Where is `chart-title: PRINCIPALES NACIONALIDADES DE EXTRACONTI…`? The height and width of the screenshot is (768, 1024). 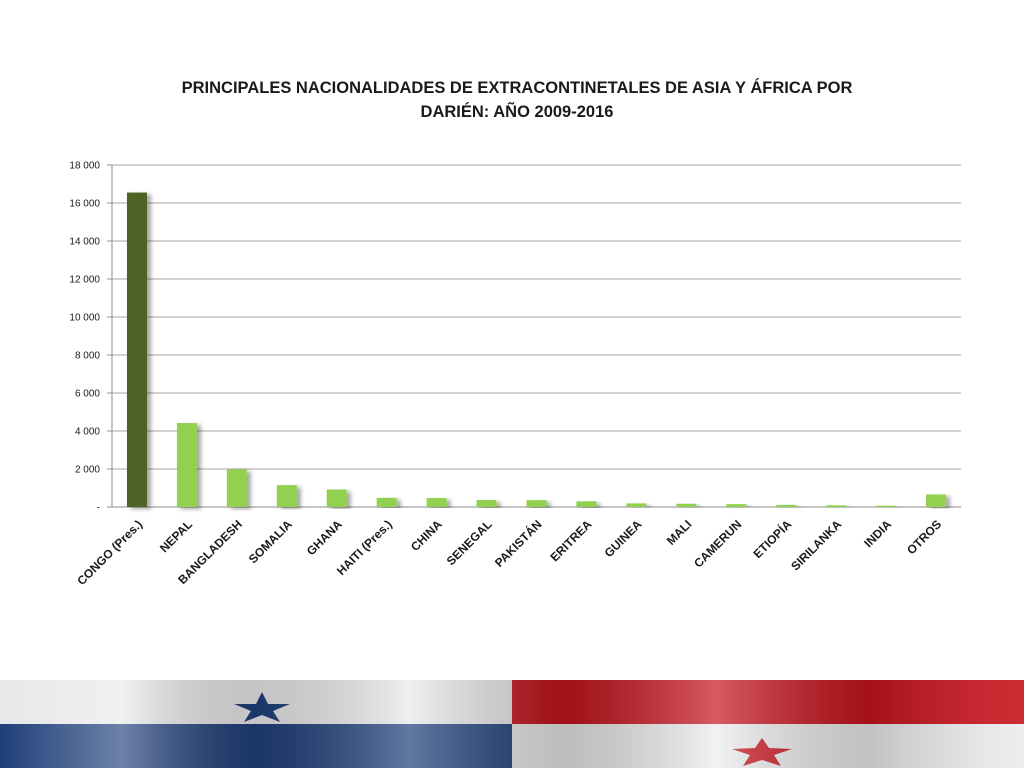
chart-title: PRINCIPALES NACIONALIDADES DE EXTRACONTI… is located at coordinates (517, 100).